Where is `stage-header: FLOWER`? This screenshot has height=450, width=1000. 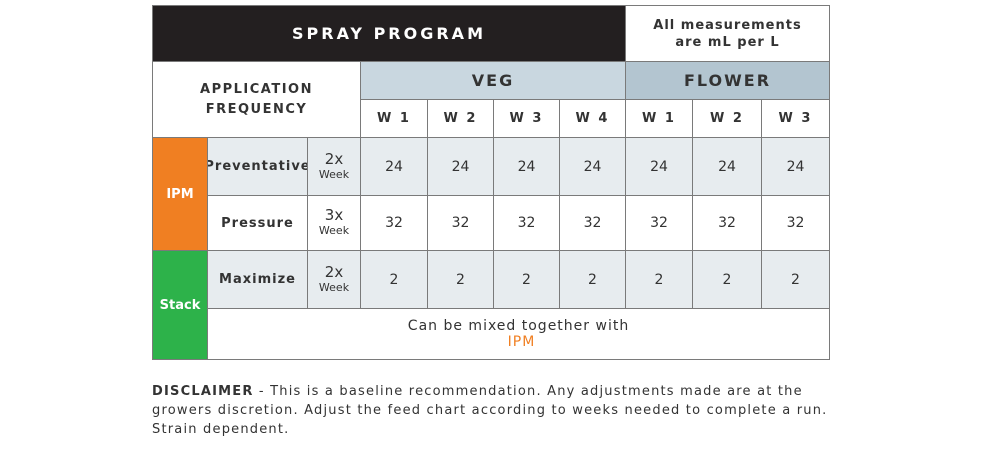 stage-header: FLOWER is located at coordinates (727, 80).